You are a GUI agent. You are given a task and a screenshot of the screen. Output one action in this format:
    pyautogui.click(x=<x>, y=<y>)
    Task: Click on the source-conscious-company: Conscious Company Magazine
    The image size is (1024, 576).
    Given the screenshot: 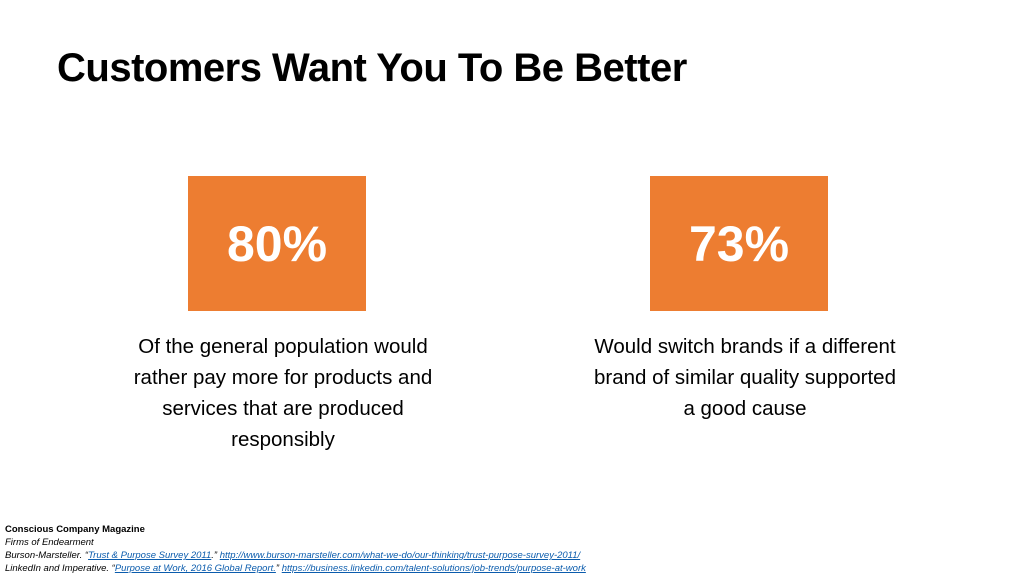 What is the action you would take?
    pyautogui.click(x=75, y=529)
    